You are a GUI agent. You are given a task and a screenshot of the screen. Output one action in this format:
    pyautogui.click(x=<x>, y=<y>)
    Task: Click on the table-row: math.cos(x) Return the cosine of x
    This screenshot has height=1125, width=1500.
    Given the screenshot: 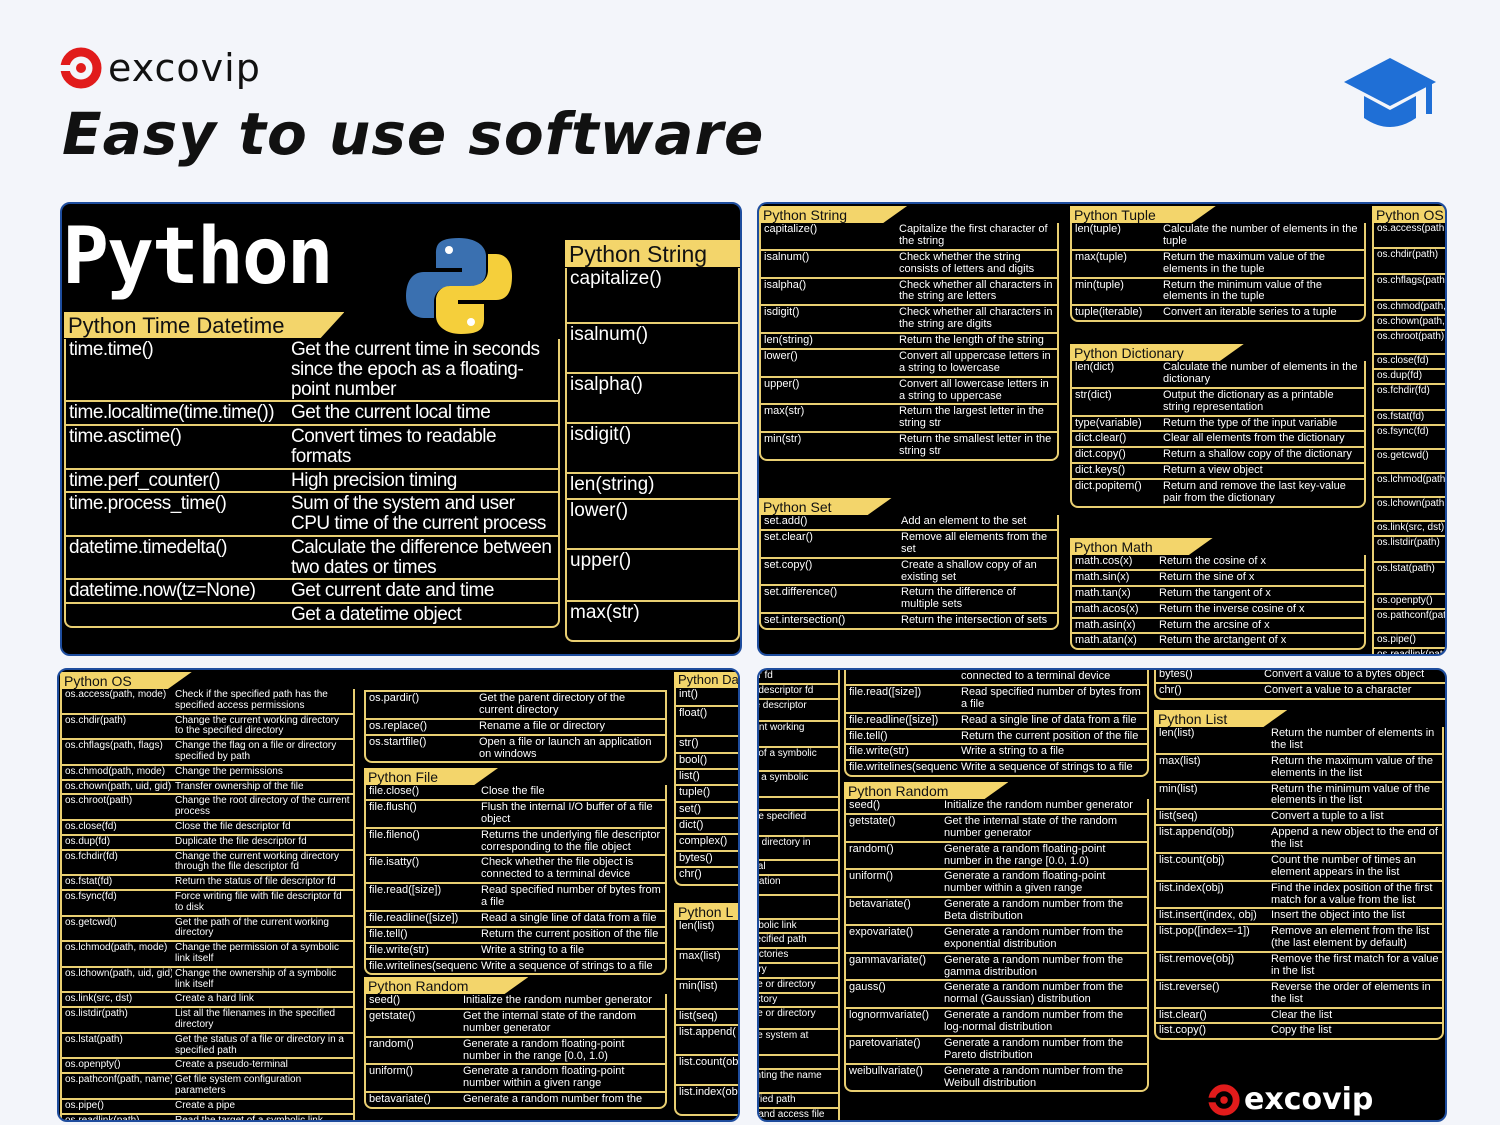 What is the action you would take?
    pyautogui.click(x=1218, y=562)
    